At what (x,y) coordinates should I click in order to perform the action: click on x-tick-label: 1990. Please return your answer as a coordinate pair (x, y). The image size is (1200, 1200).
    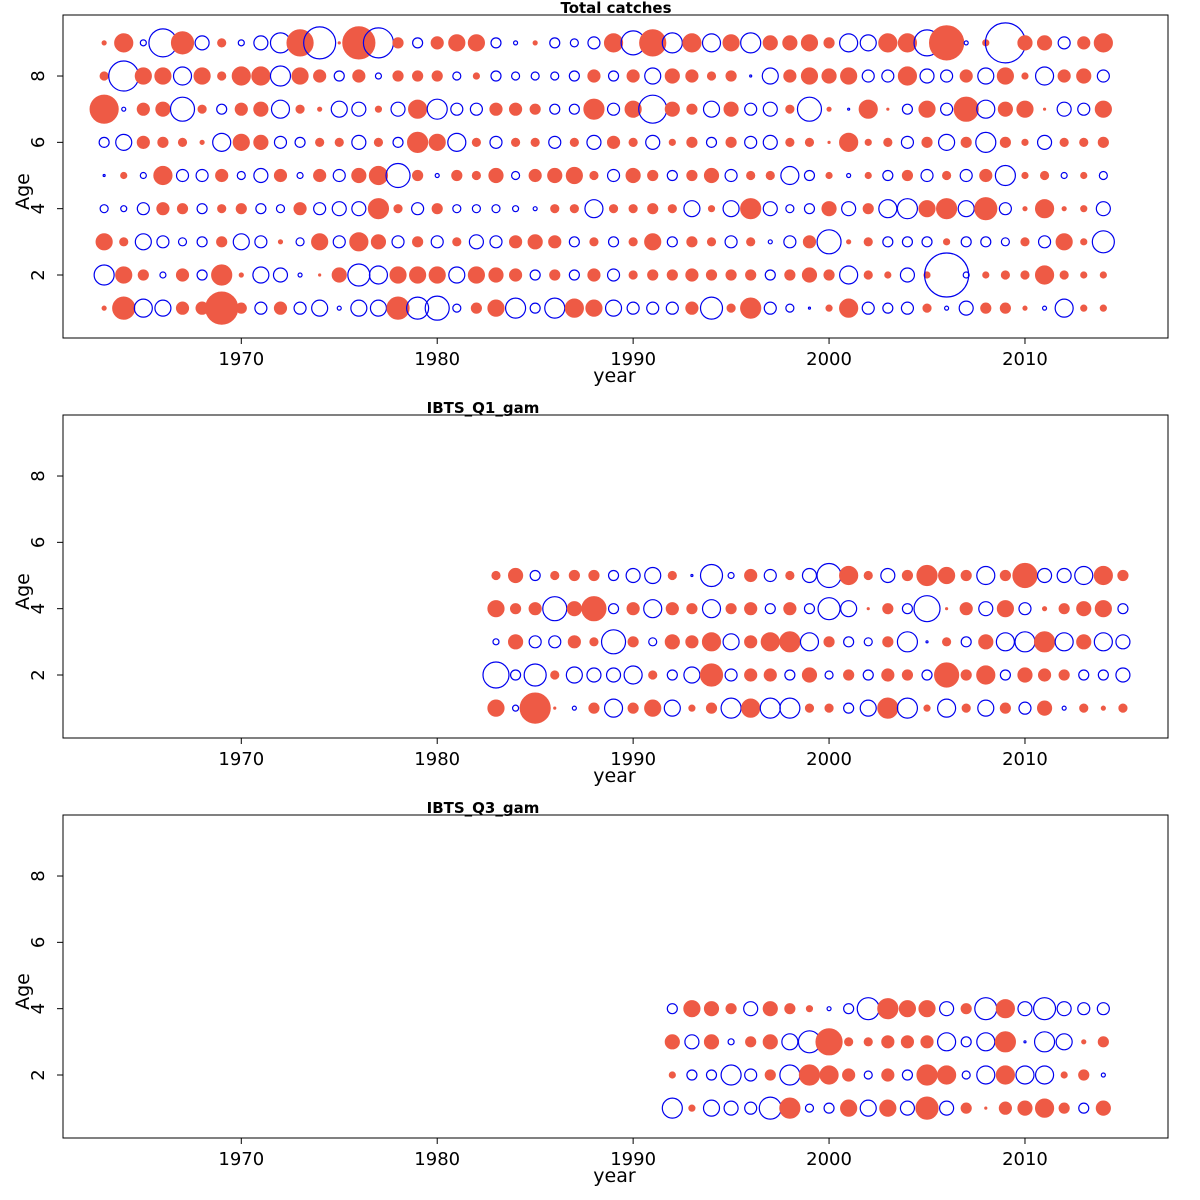
    Looking at the image, I should click on (633, 359).